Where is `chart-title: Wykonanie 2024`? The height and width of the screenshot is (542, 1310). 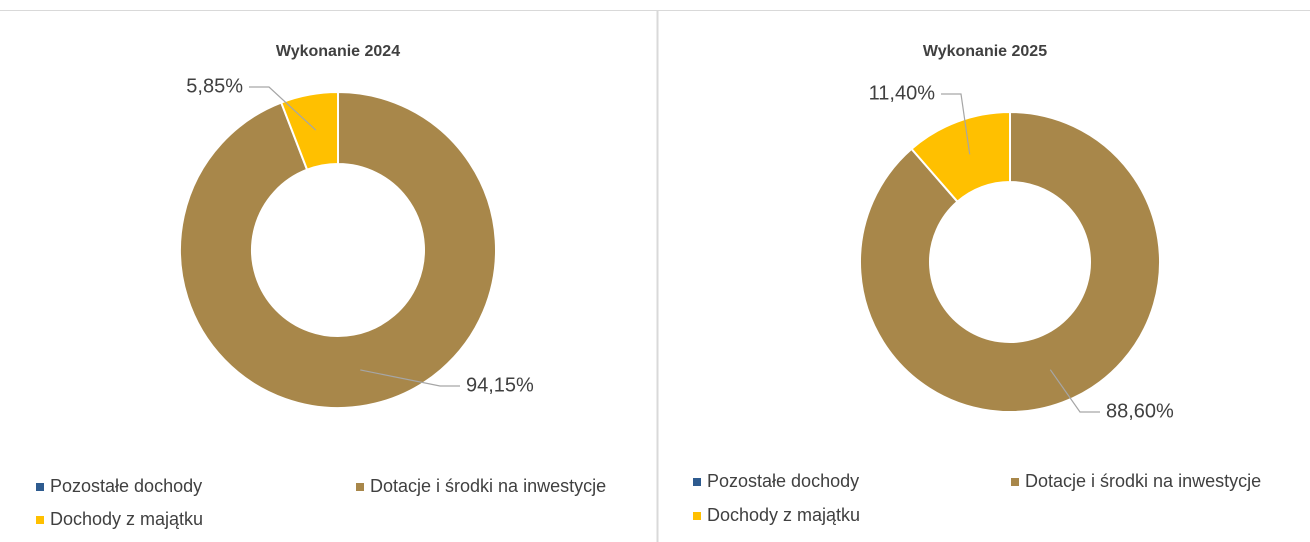 chart-title: Wykonanie 2024 is located at coordinates (338, 51).